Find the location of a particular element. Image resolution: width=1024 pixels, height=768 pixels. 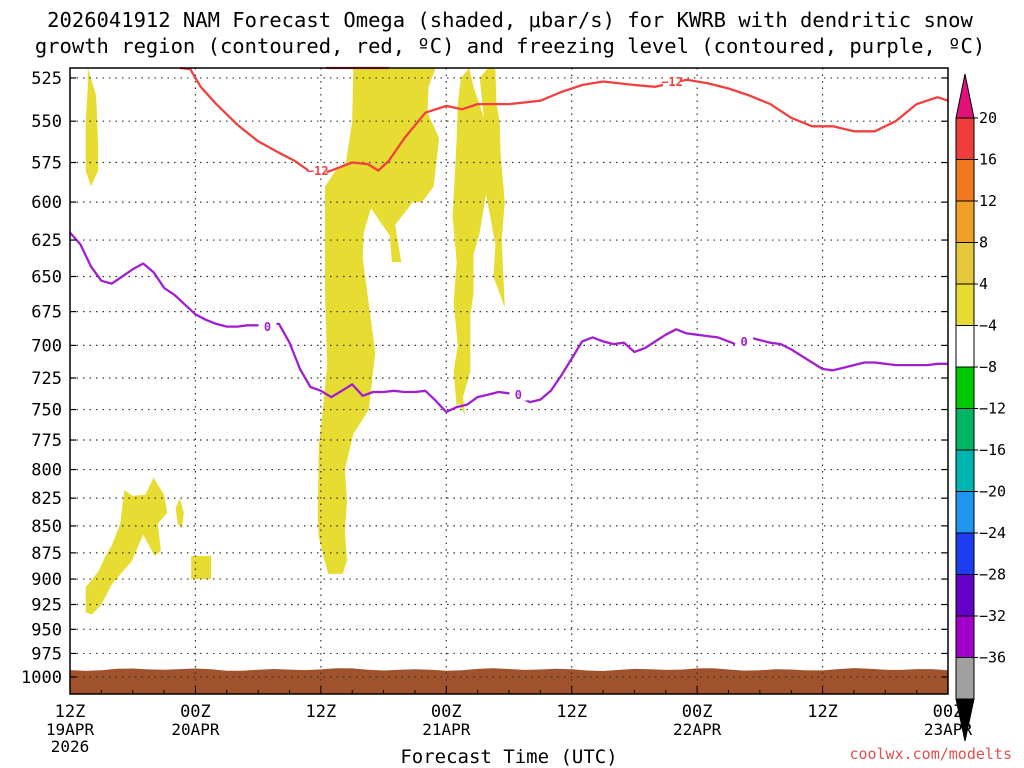

colorbar-label-9: −20 is located at coordinates (992, 492).